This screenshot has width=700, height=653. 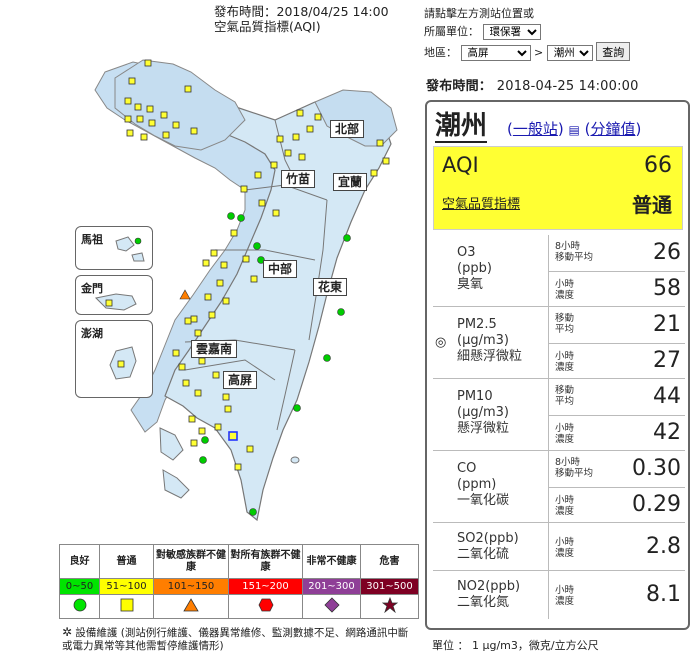 I want to click on aqi-box: AQI 66 空氣品質指標 普通, so click(x=558, y=188).